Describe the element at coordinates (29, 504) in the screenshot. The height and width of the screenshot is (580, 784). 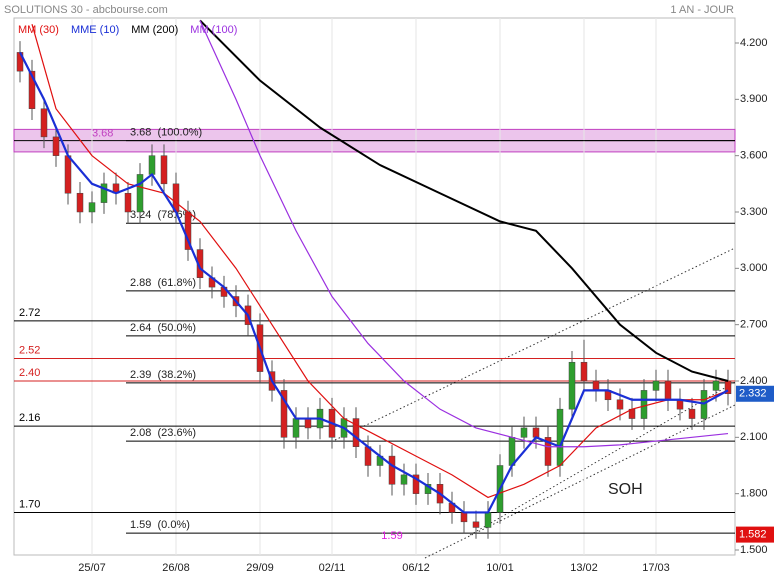
I see `level-label: 1.70` at that location.